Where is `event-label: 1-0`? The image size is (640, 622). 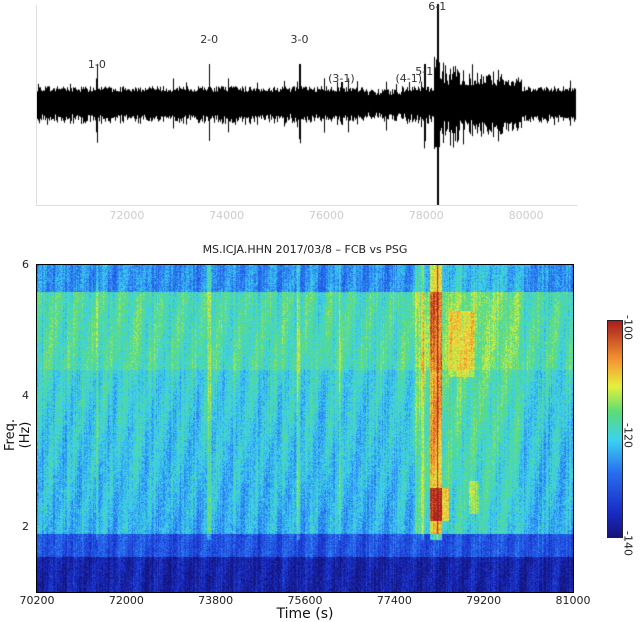
event-label: 1-0 is located at coordinates (96, 64).